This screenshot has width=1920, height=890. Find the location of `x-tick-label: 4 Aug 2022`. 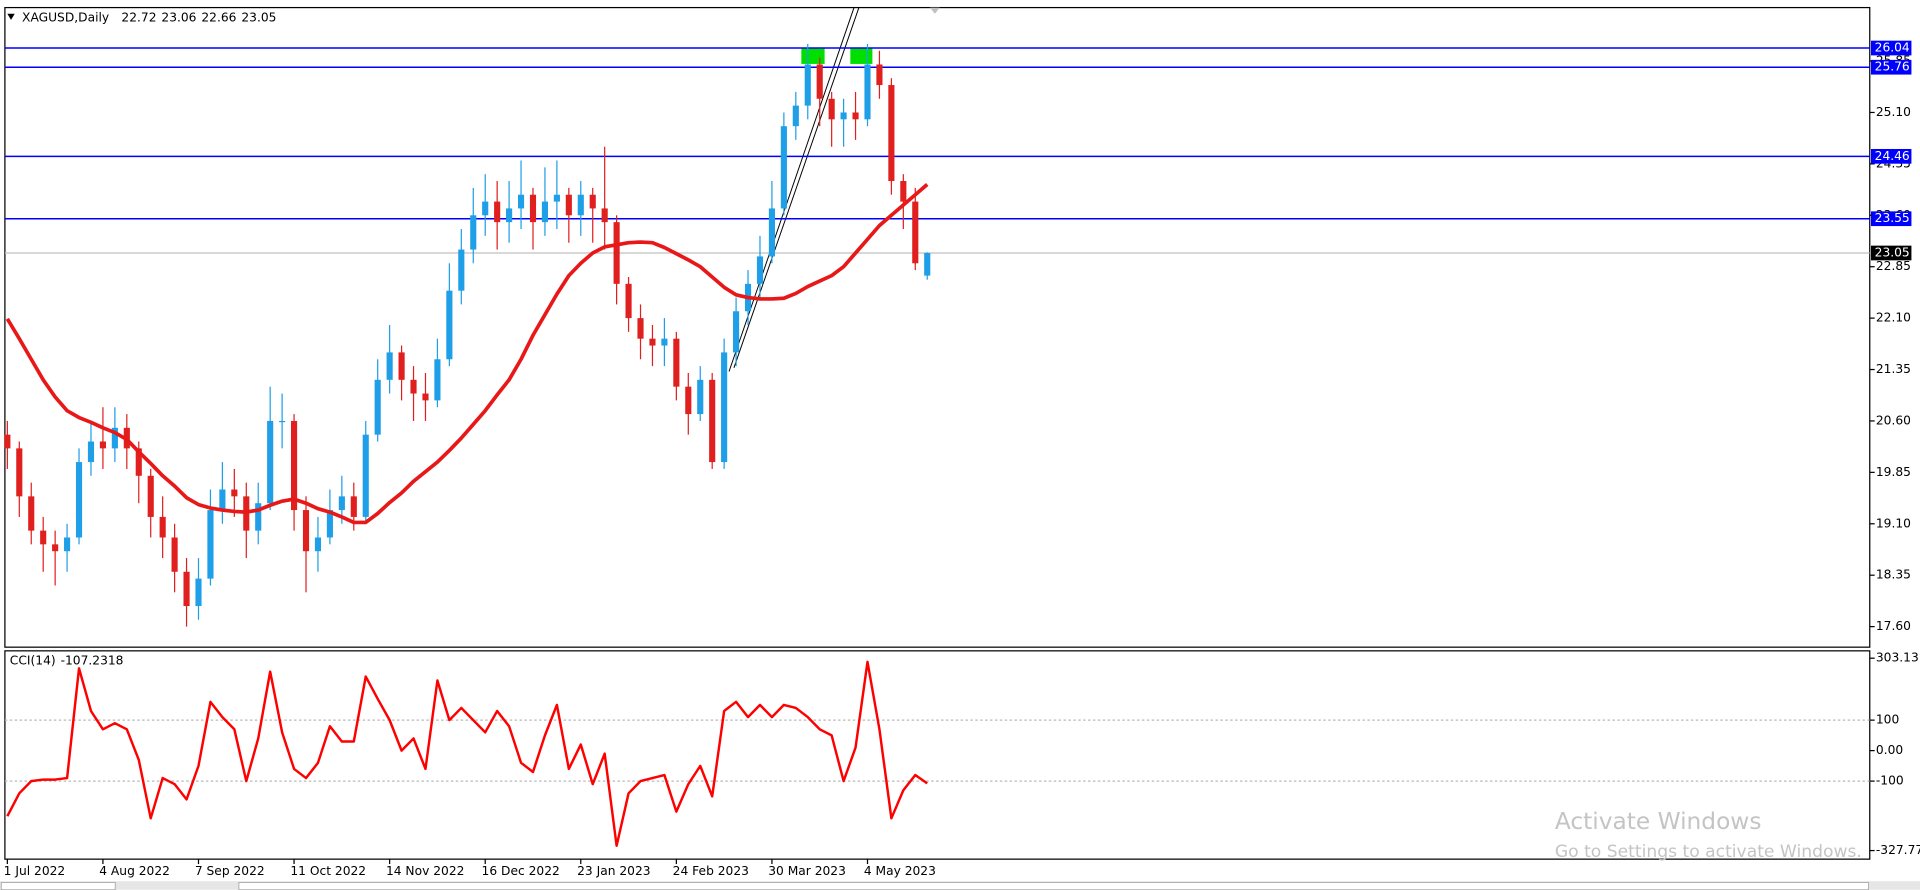

x-tick-label: 4 Aug 2022 is located at coordinates (134, 871).